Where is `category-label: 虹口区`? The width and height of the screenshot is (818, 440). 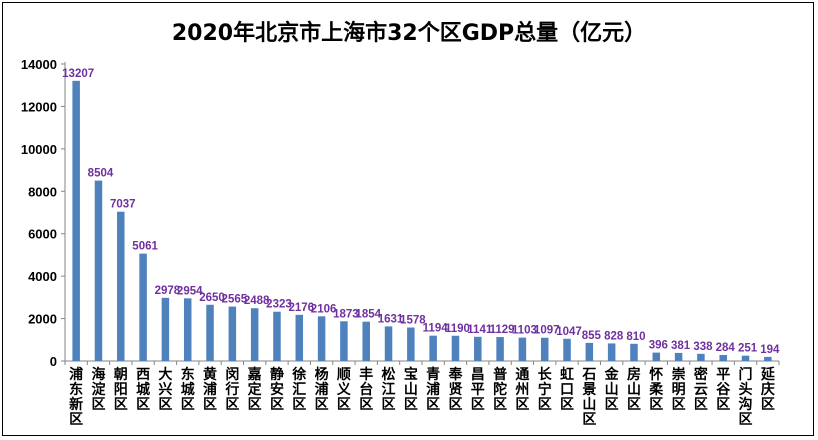
category-label: 虹口区 is located at coordinates (567, 390).